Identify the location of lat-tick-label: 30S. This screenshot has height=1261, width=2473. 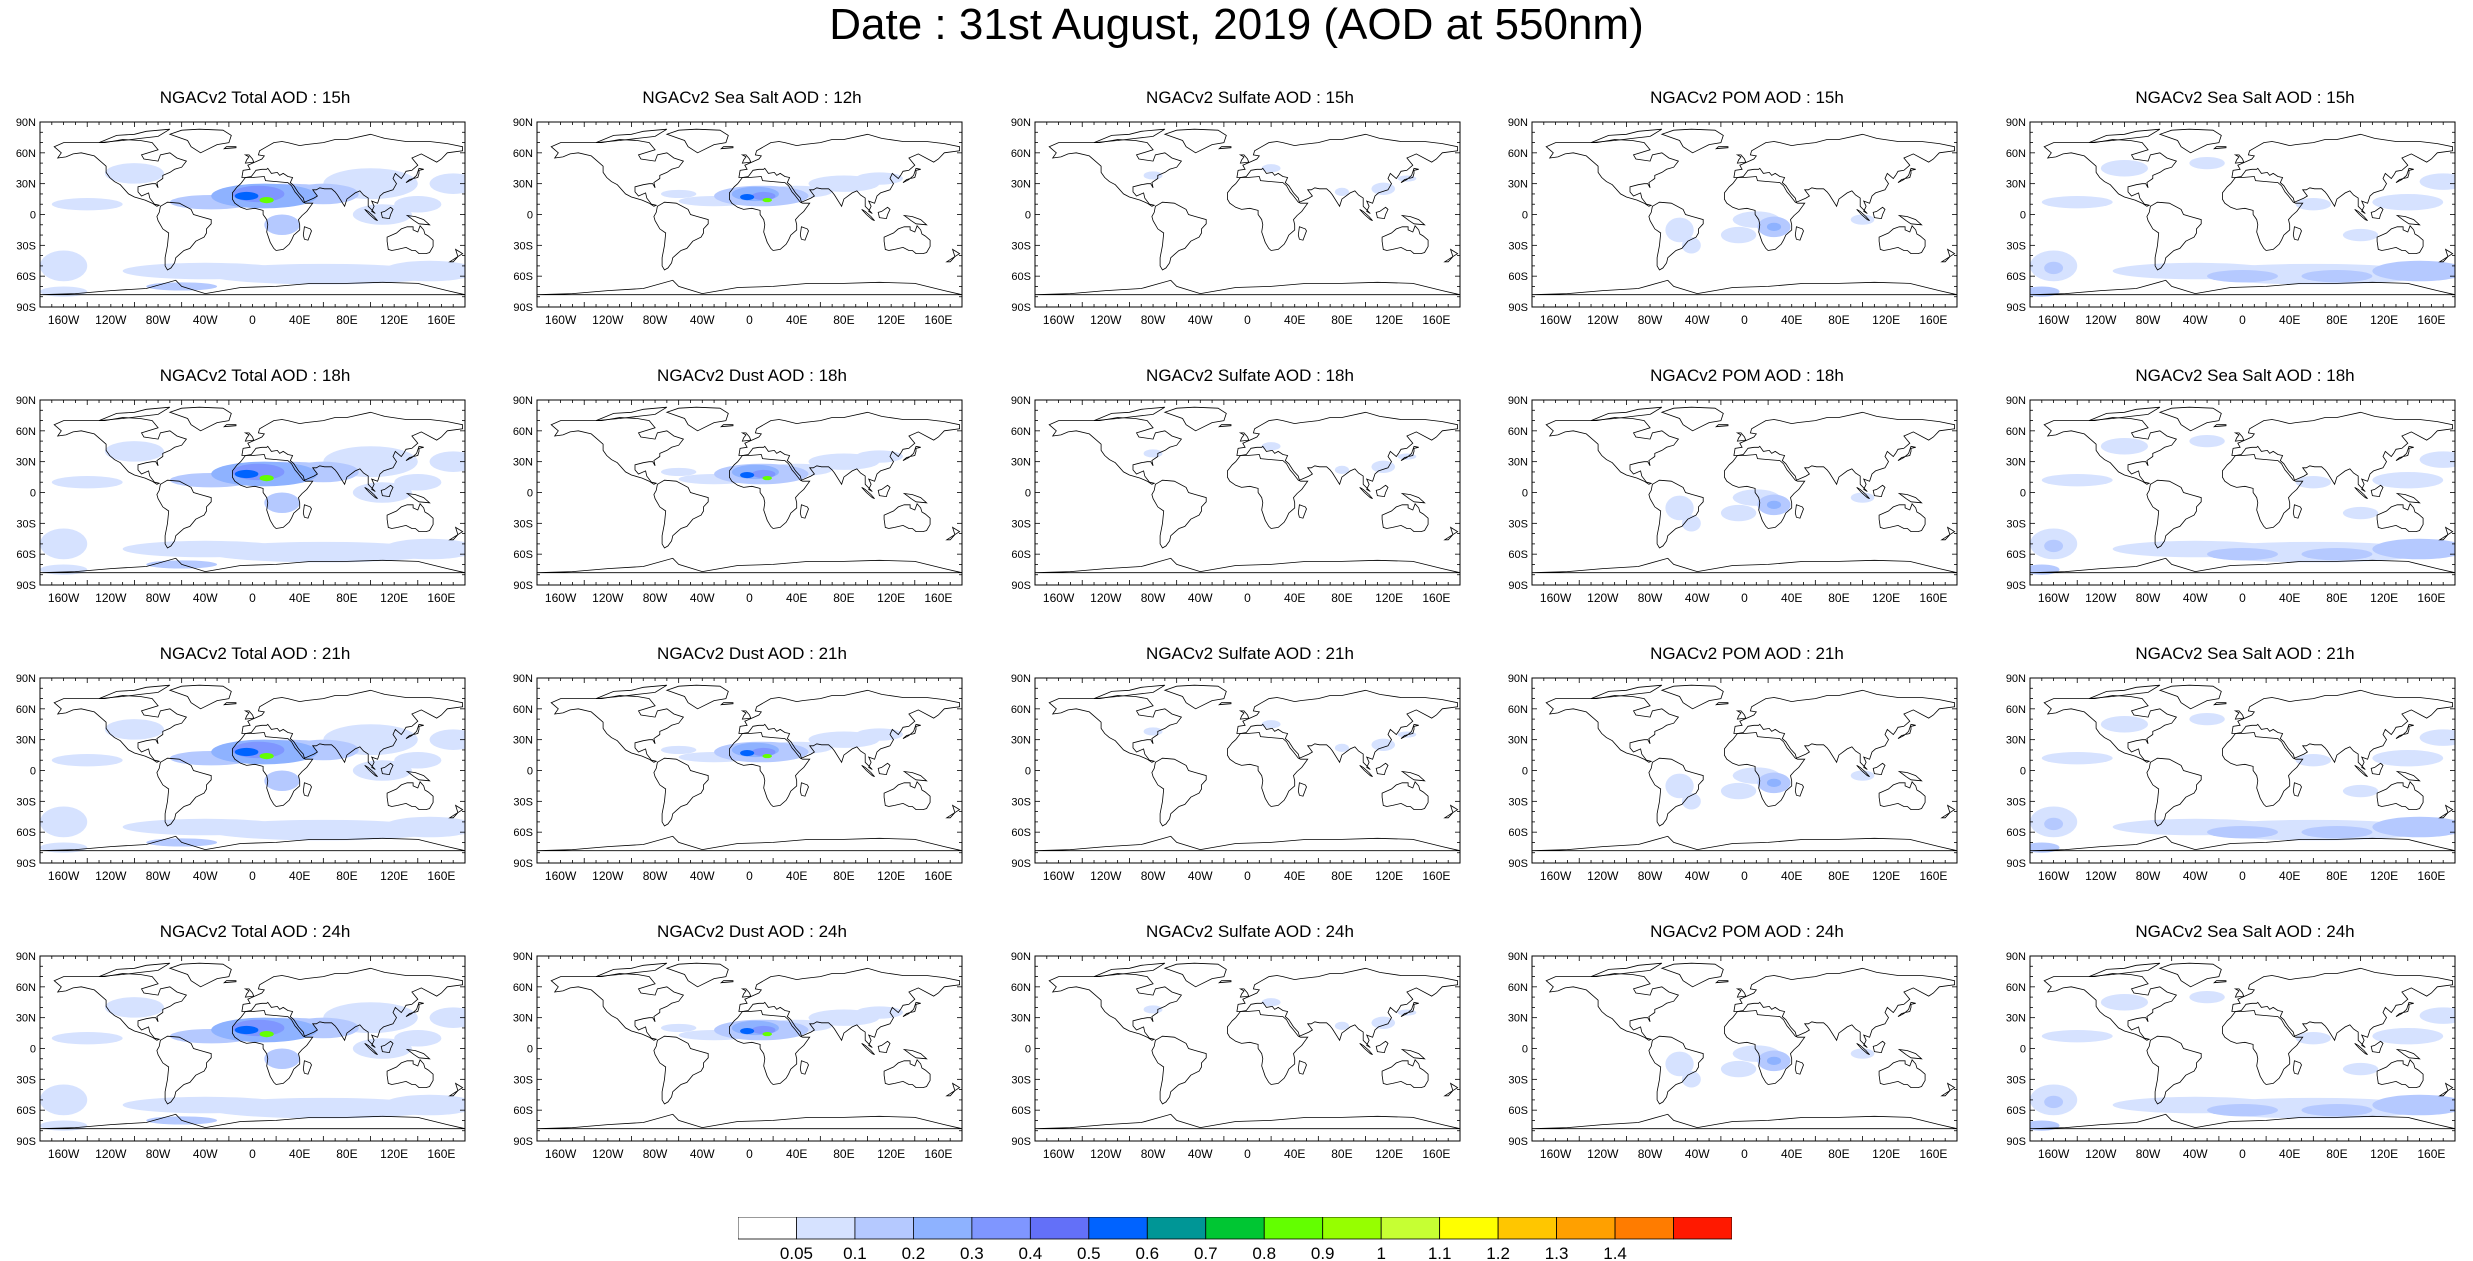
(523, 524).